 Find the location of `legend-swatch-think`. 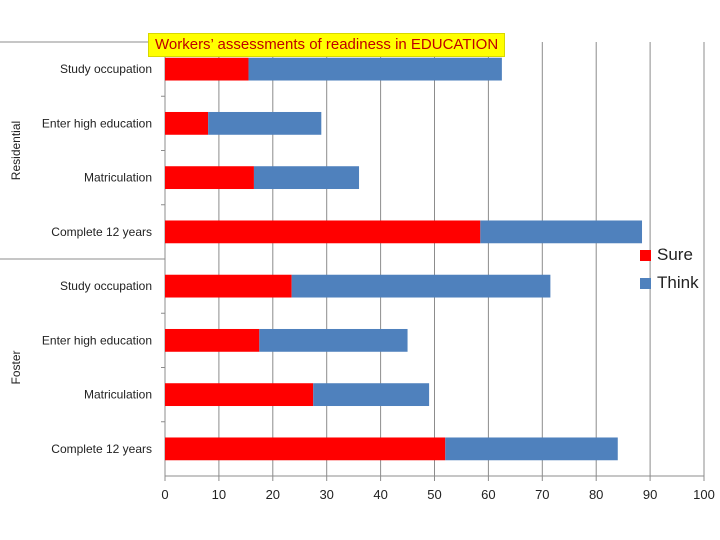

legend-swatch-think is located at coordinates (645, 283).